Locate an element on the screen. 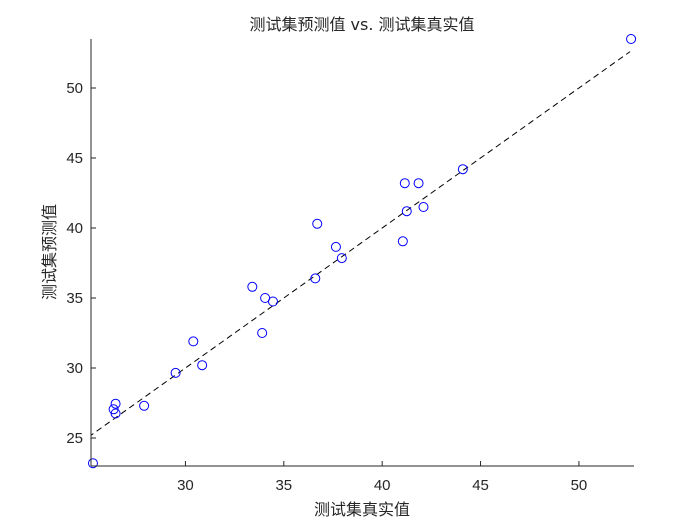 The width and height of the screenshot is (700, 525). y-axis: 25 30 35 40 45 50 is located at coordinates (81, 252).